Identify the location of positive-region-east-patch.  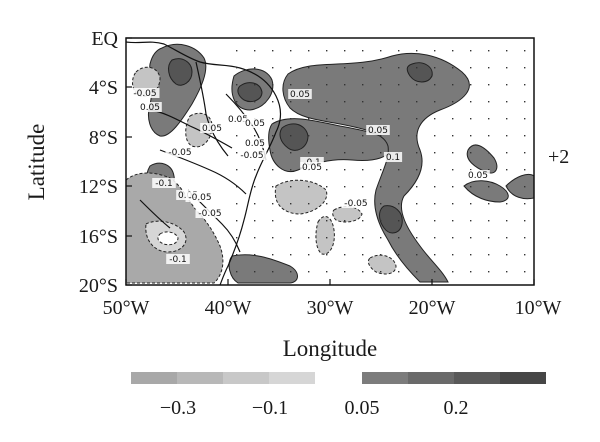
(482, 159).